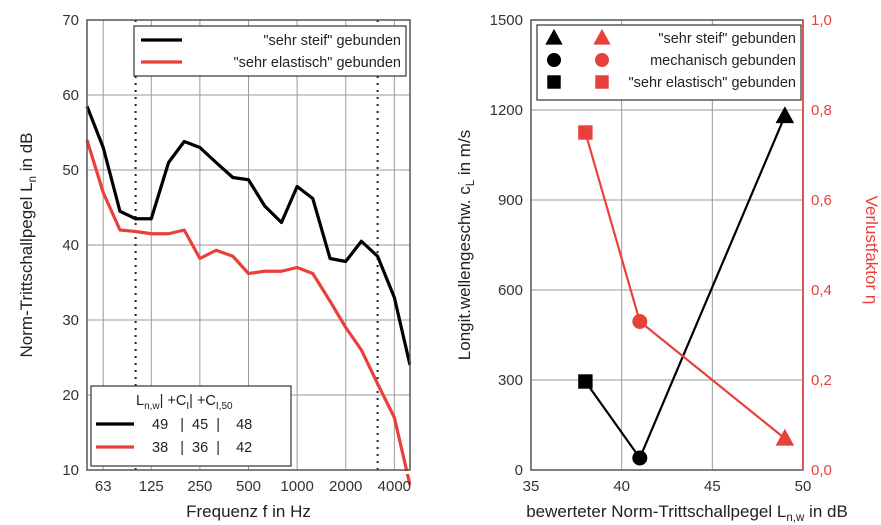 This screenshot has width=881, height=525. What do you see at coordinates (70, 320) in the screenshot?
I see `left-y-tick-label: 30` at bounding box center [70, 320].